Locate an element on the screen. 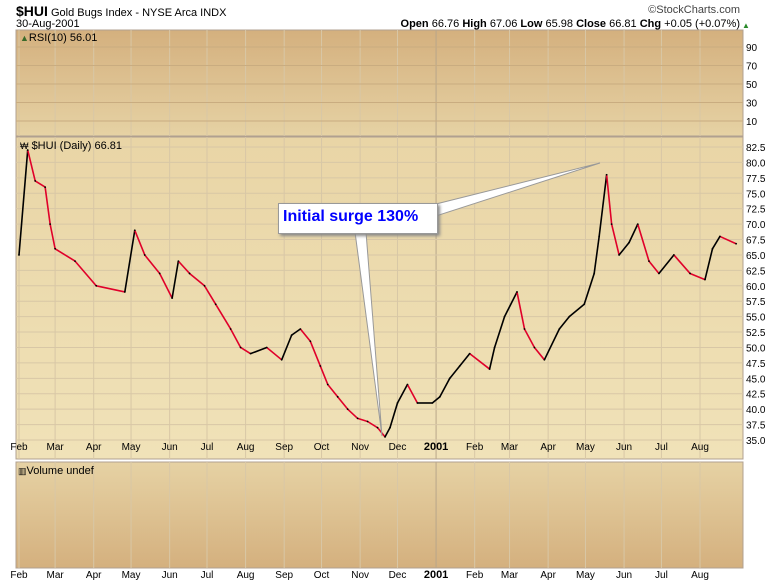 This screenshot has width=780, height=586. y-tick-label: 62.5 is located at coordinates (756, 271).